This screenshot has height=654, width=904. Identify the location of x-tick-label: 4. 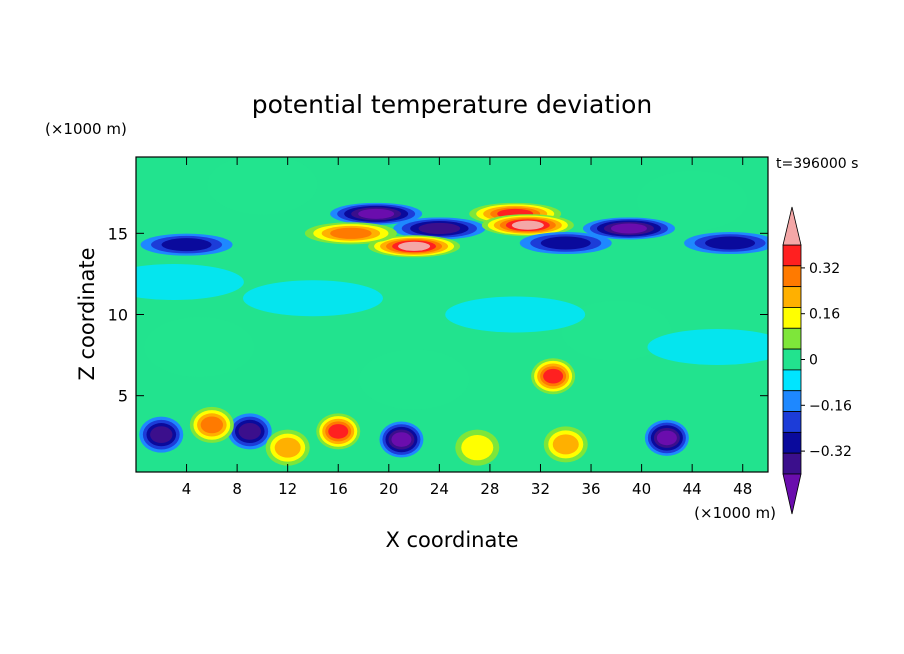
(187, 489).